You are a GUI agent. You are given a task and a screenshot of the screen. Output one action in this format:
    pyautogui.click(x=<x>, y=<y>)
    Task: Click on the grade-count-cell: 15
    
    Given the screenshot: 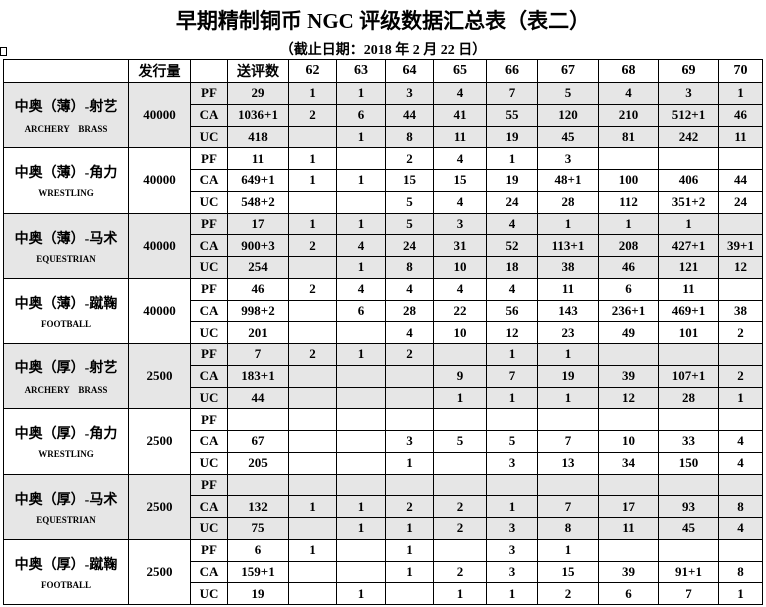 What is the action you would take?
    pyautogui.click(x=409, y=180)
    